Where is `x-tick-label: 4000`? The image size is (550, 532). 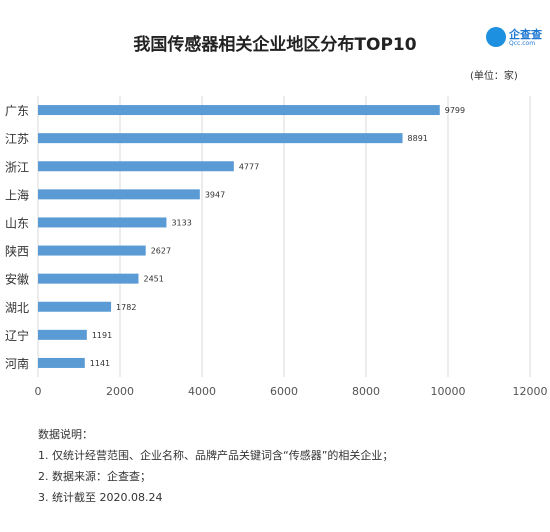 x-tick-label: 4000 is located at coordinates (202, 391).